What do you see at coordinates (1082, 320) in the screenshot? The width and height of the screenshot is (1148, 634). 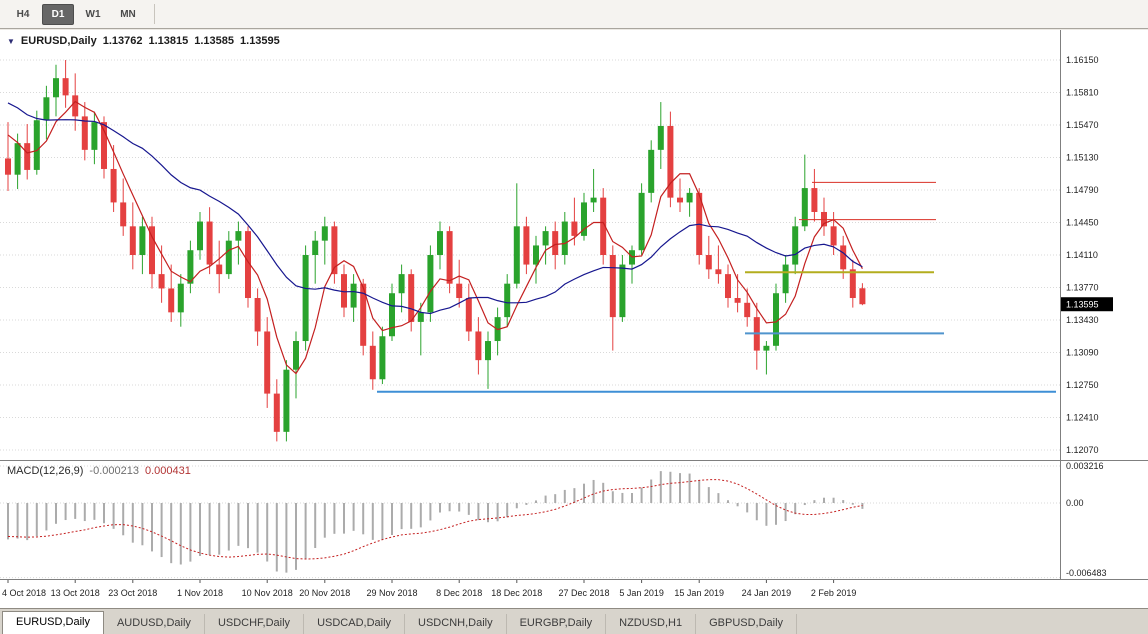 I see `svg-text: 1.13430` at bounding box center [1082, 320].